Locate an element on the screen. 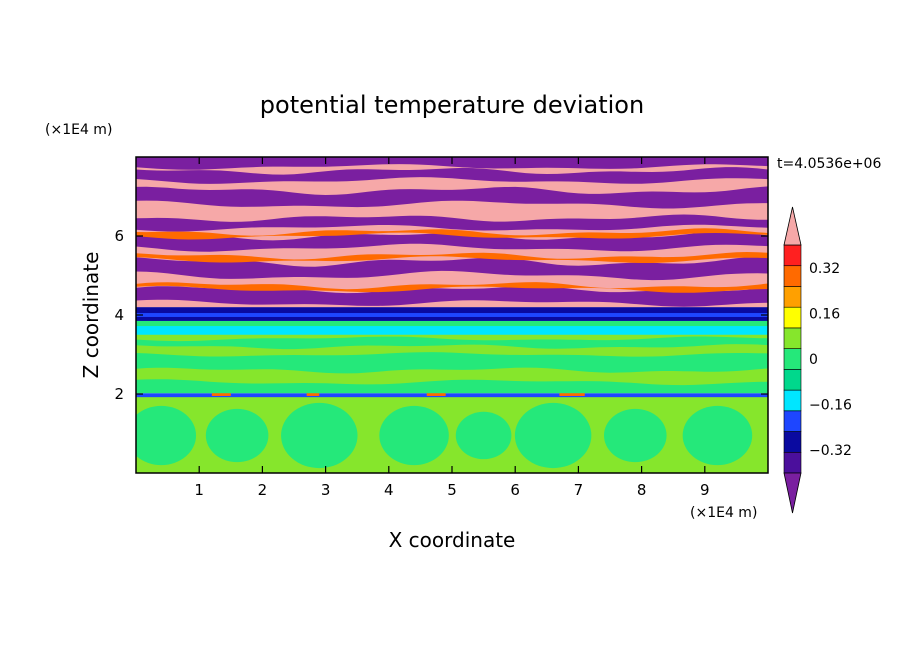 This screenshot has width=904, height=654. x-tick-label: 4 is located at coordinates (389, 490).